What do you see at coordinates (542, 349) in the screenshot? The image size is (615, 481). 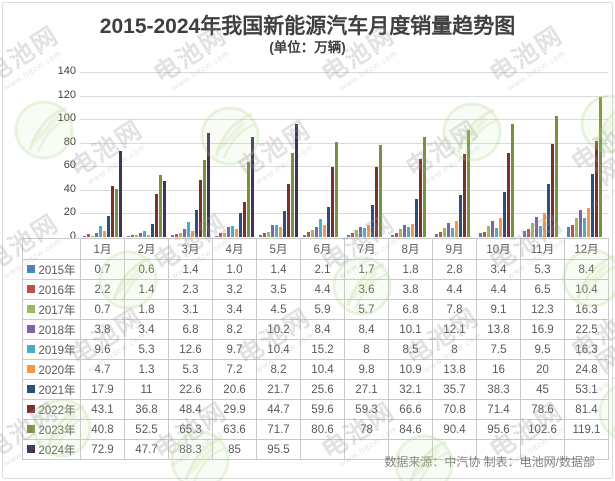 I see `value-cell: 9.5` at bounding box center [542, 349].